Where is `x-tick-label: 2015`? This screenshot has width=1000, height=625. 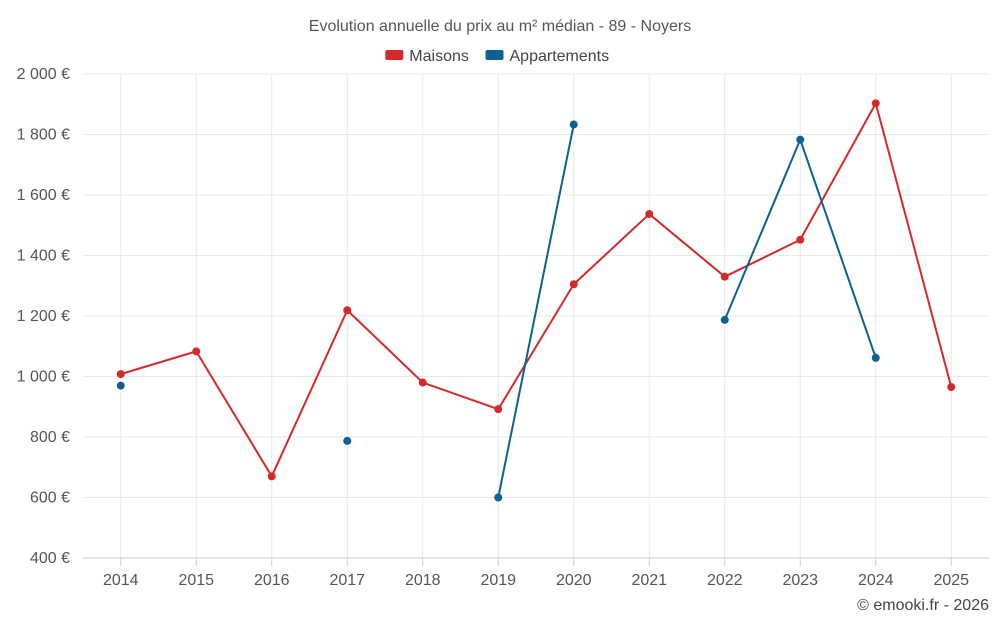
x-tick-label: 2015 is located at coordinates (196, 580).